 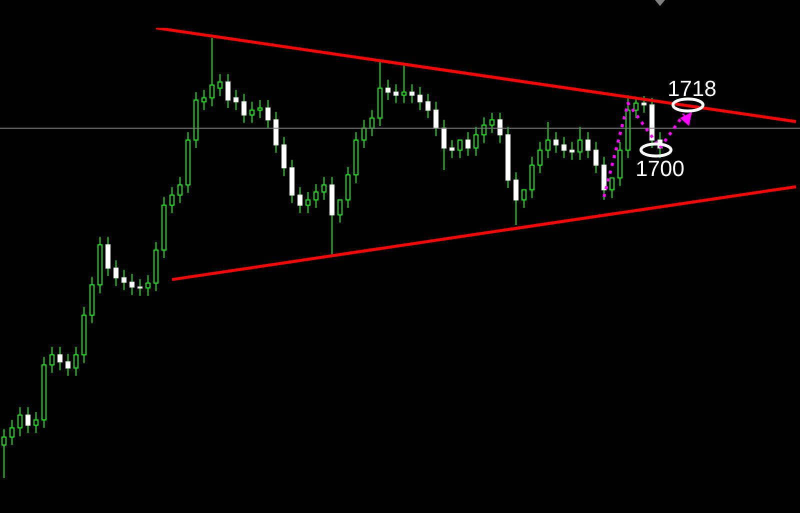 What do you see at coordinates (692, 88) in the screenshot?
I see `annotation: 1718` at bounding box center [692, 88].